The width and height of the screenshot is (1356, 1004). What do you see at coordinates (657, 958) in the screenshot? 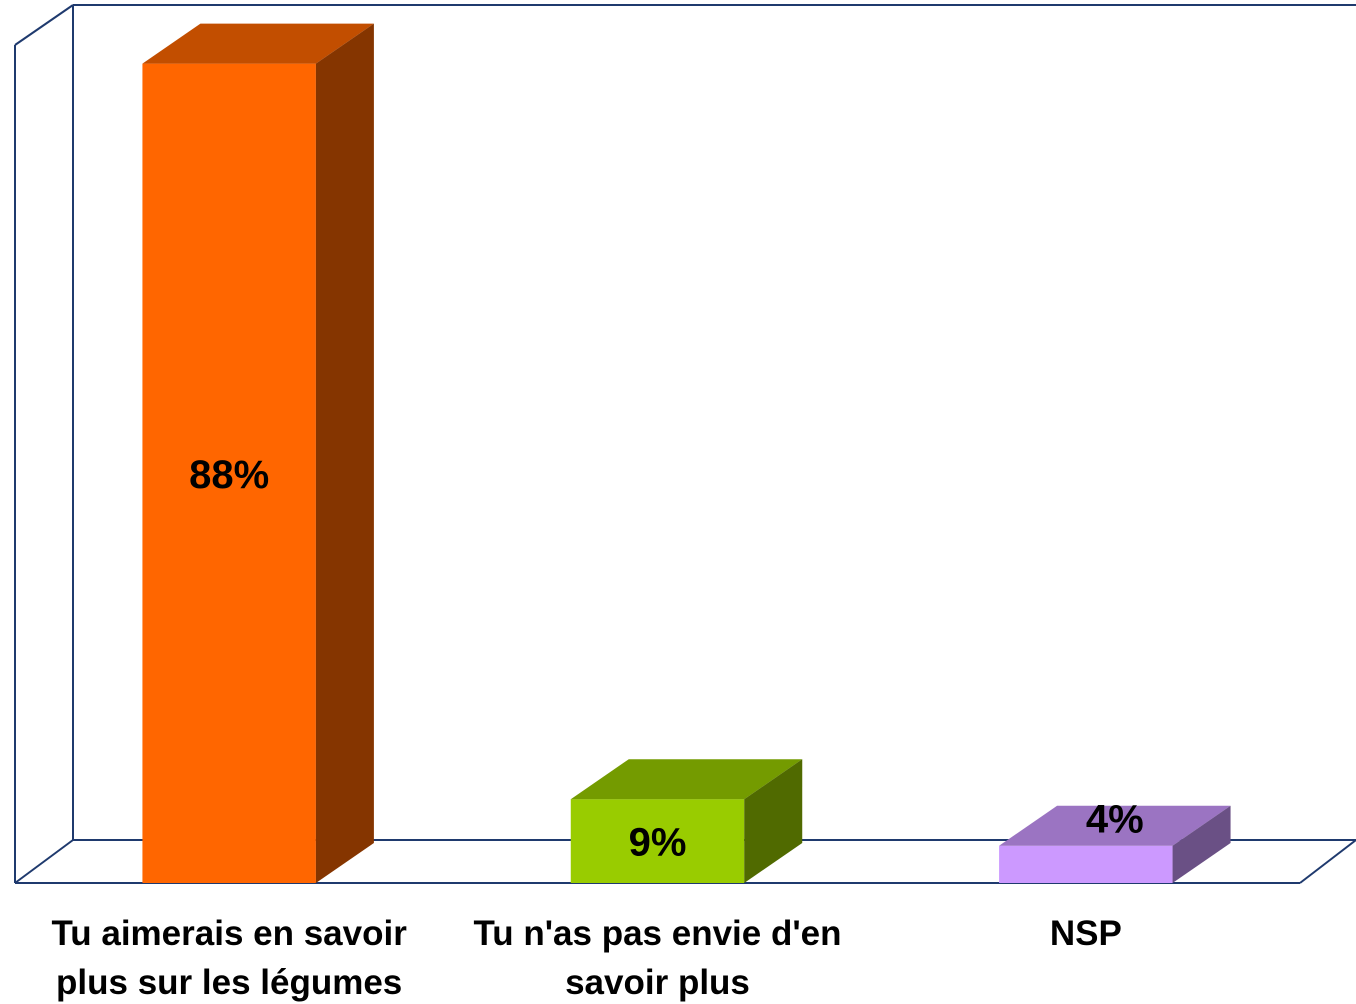
I see `x-tick-label: Tu n'as pas envie d'en savoir plus` at bounding box center [657, 958].